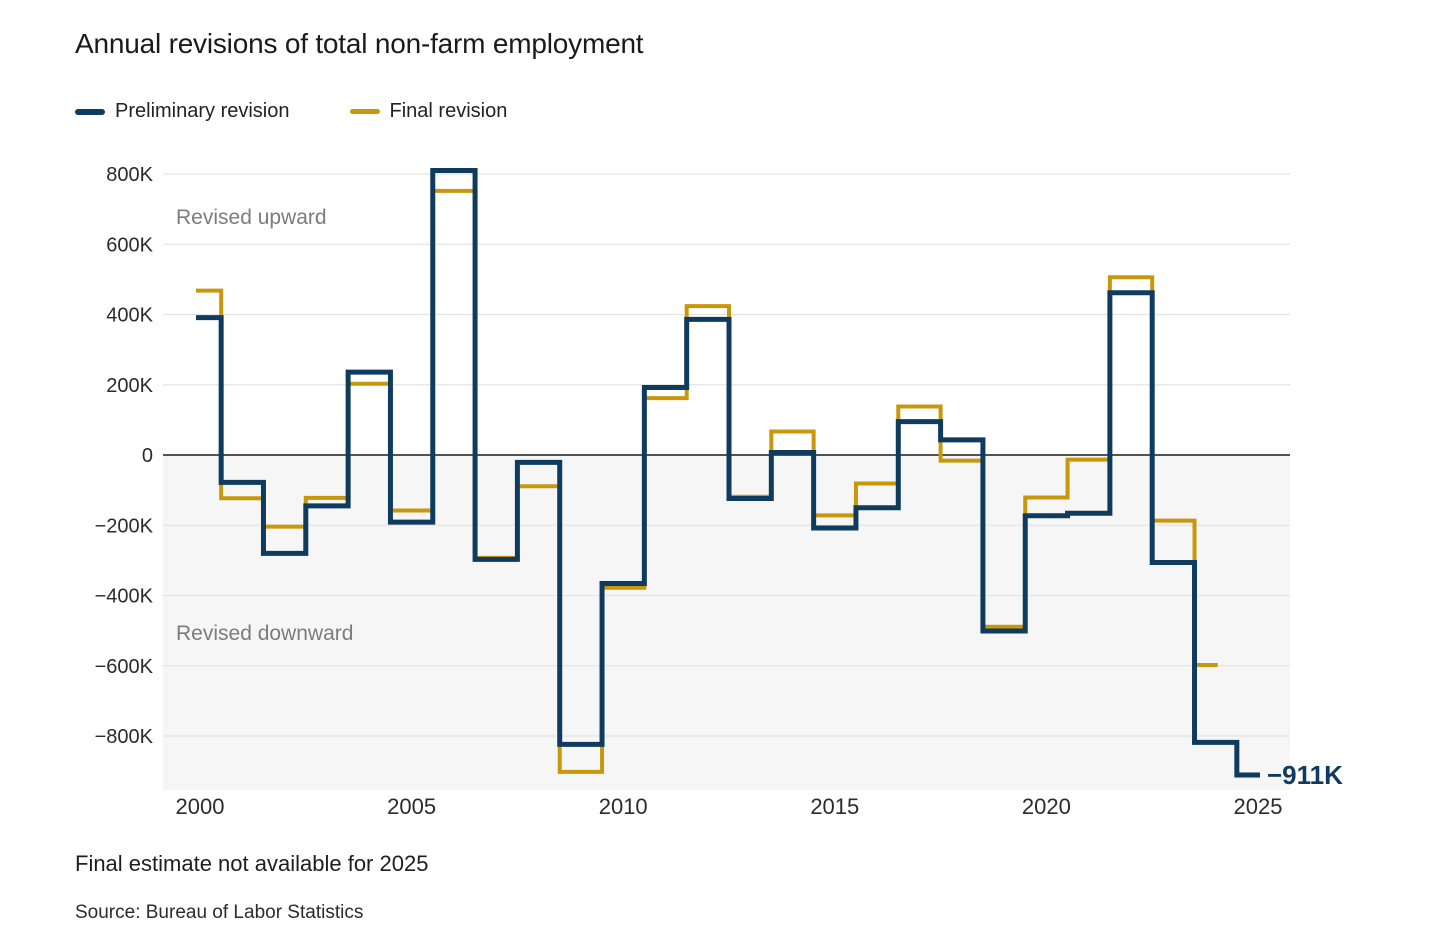  Describe the element at coordinates (129, 245) in the screenshot. I see `y-axis-tick-label: 600K` at that location.